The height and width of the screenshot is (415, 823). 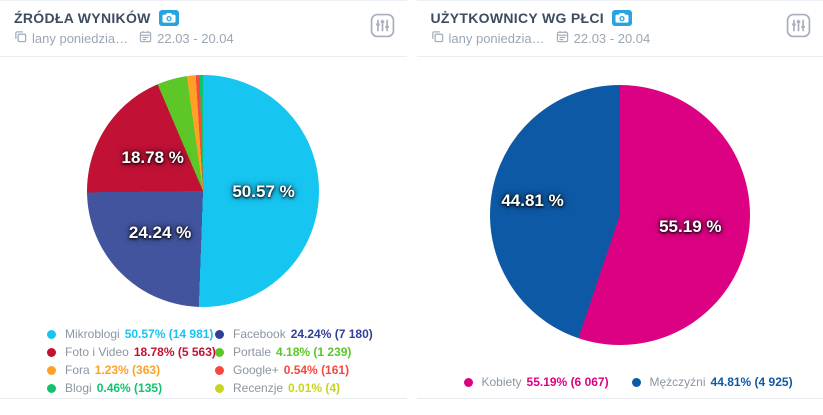 I want to click on legend-item: Mikroblogi 50.57% (14 981), so click(x=131, y=334).